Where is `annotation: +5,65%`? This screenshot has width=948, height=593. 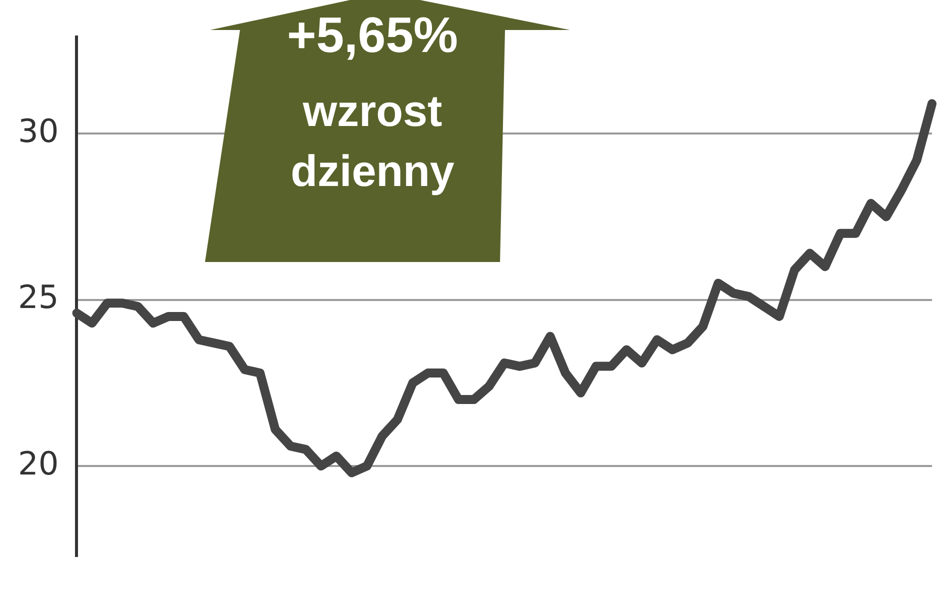
annotation: +5,65% is located at coordinates (372, 35).